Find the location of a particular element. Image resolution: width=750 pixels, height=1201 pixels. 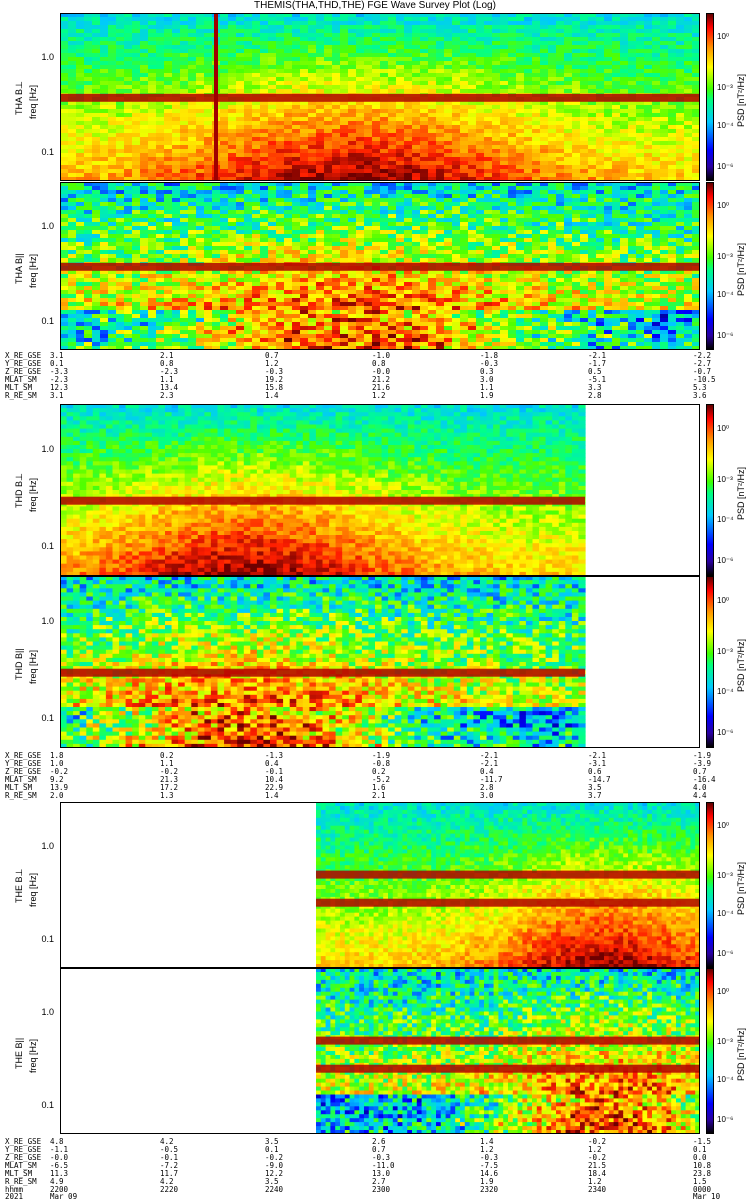

spectrogram-panel-thd-bpar is located at coordinates (380, 662).